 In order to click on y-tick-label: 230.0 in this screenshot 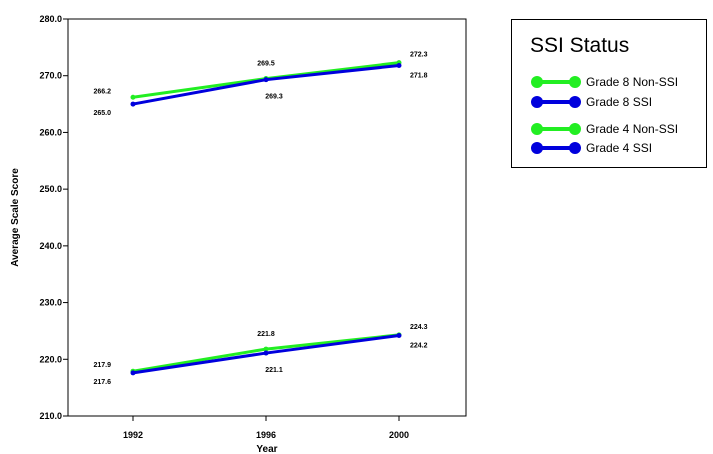, I will do `click(50, 303)`.